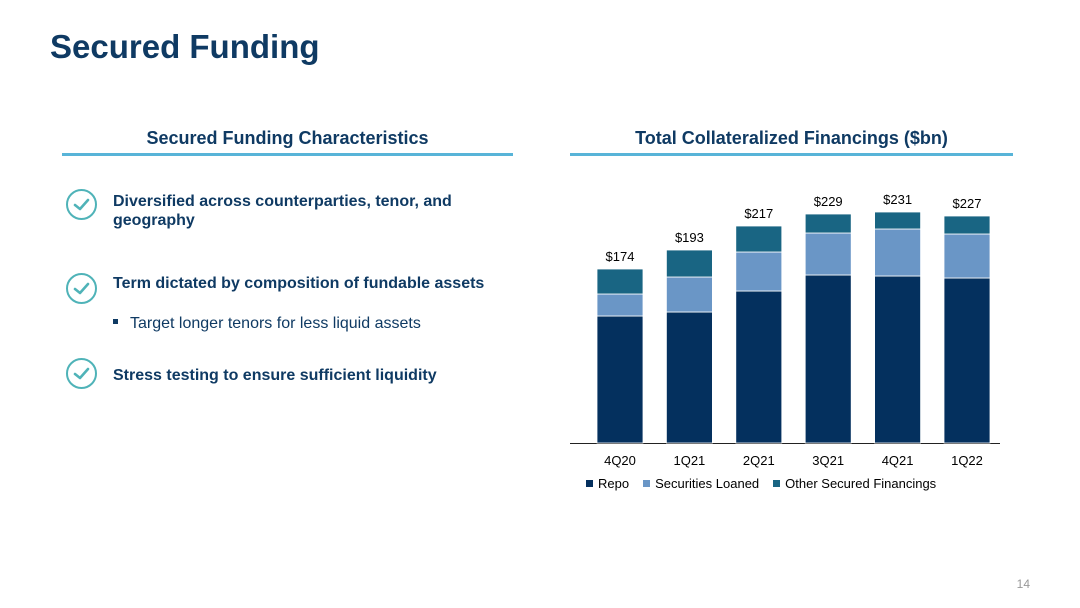 Image resolution: width=1080 pixels, height=608 pixels. I want to click on page-number: 14, so click(1023, 584).